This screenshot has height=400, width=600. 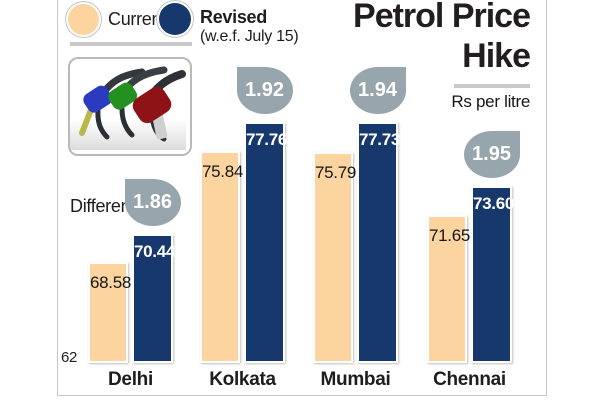 What do you see at coordinates (83, 19) in the screenshot?
I see `current-legend-swatch` at bounding box center [83, 19].